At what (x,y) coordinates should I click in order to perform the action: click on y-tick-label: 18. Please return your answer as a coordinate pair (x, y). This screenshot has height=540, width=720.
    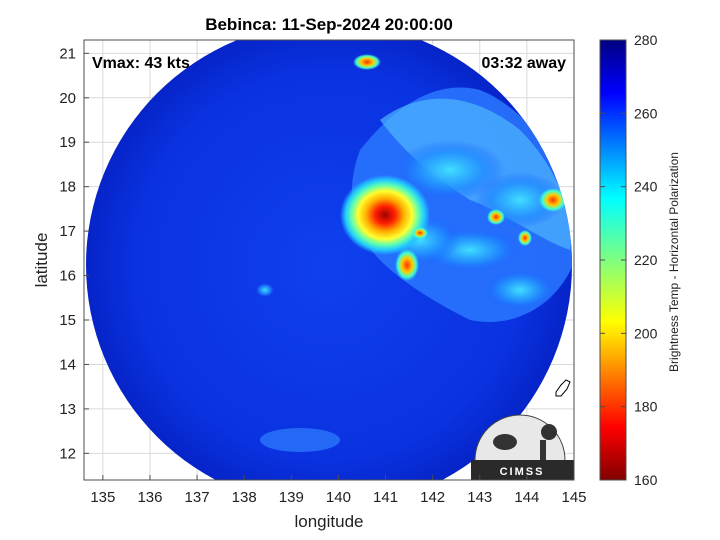
    Looking at the image, I should click on (67, 187).